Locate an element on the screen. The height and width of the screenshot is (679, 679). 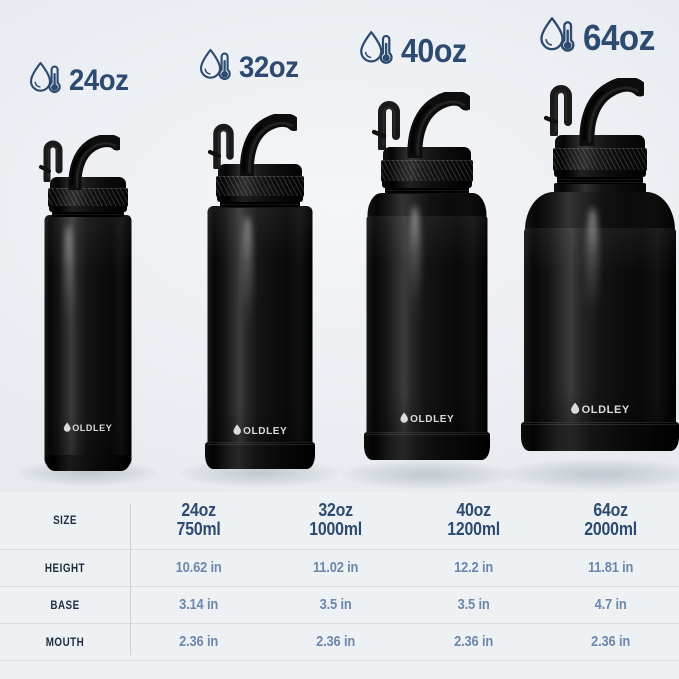
size-label-24oz: 24oz is located at coordinates (81, 80).